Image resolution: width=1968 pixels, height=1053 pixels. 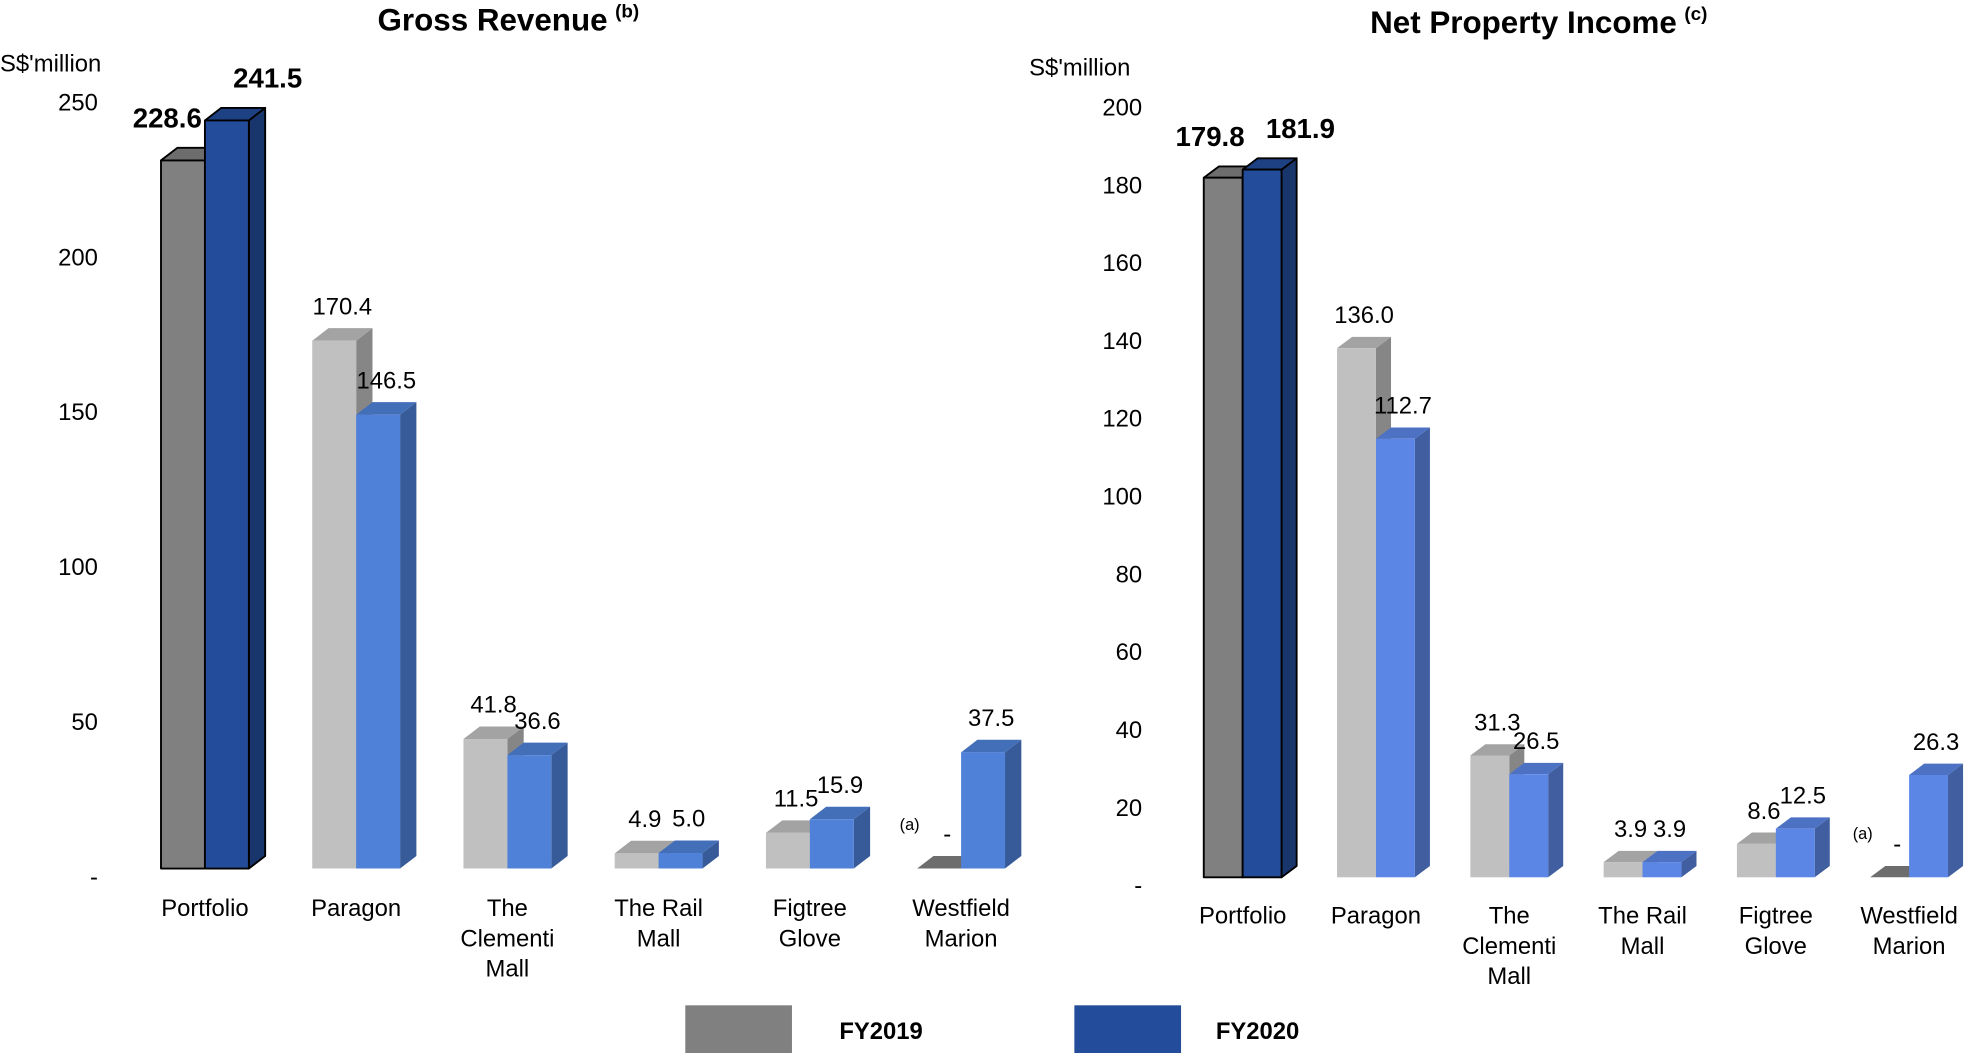 What do you see at coordinates (1129, 652) in the screenshot?
I see `y-tick-label: 60` at bounding box center [1129, 652].